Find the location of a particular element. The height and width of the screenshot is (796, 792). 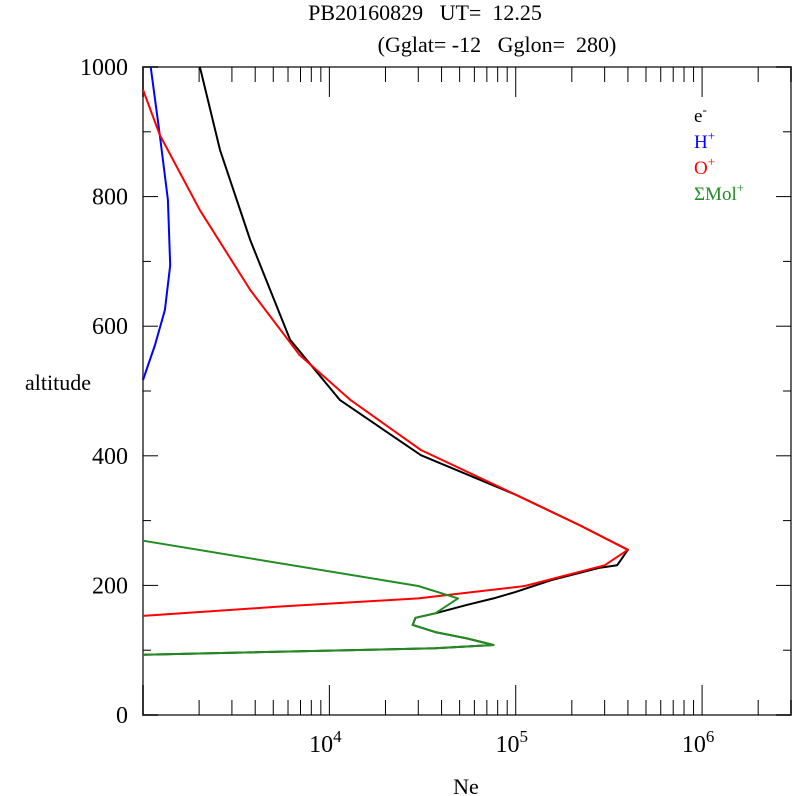

legend-entry: H+ is located at coordinates (704, 140).